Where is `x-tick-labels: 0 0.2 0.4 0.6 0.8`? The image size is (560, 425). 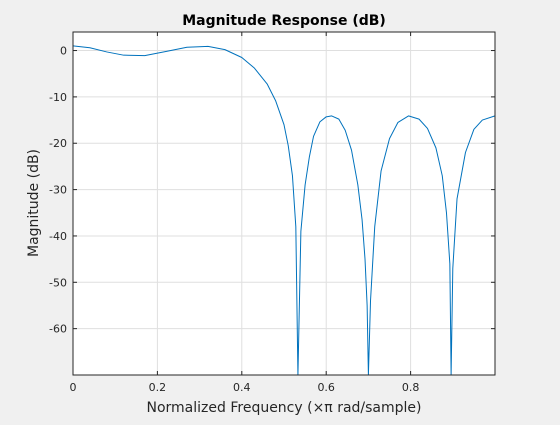 x-tick-labels: 0 0.2 0.4 0.6 0.8 is located at coordinates (245, 387).